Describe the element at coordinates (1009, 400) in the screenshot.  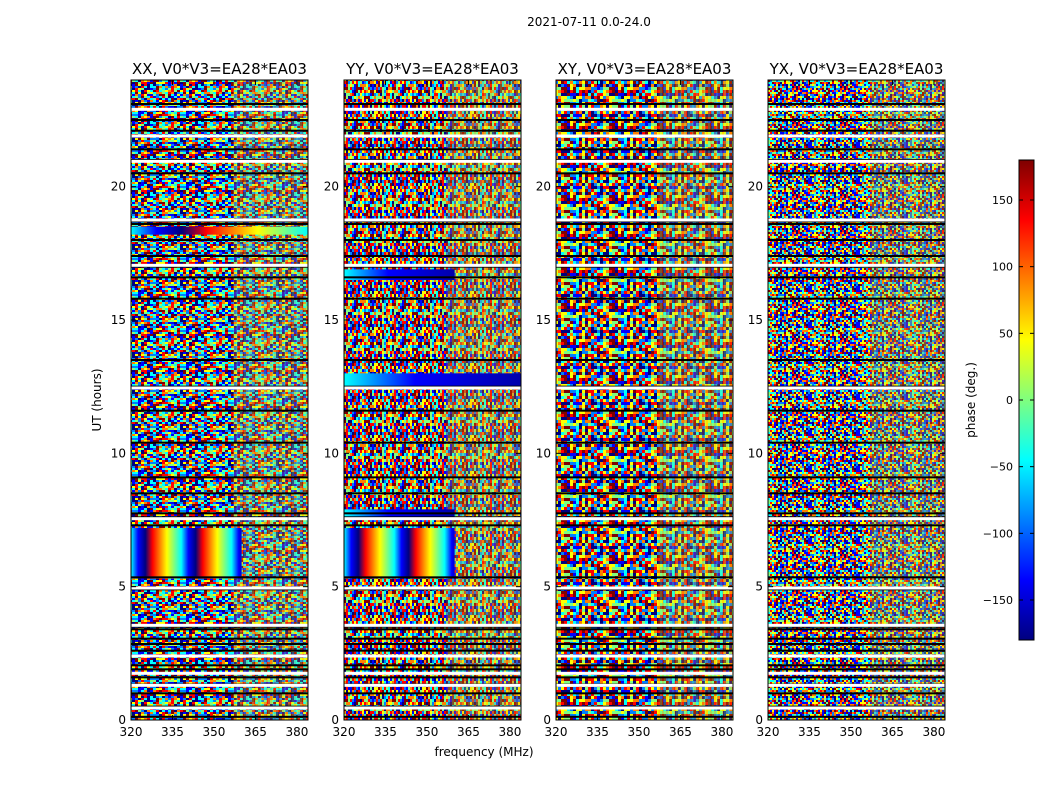
I see `colorbar-tick-label: 0` at that location.